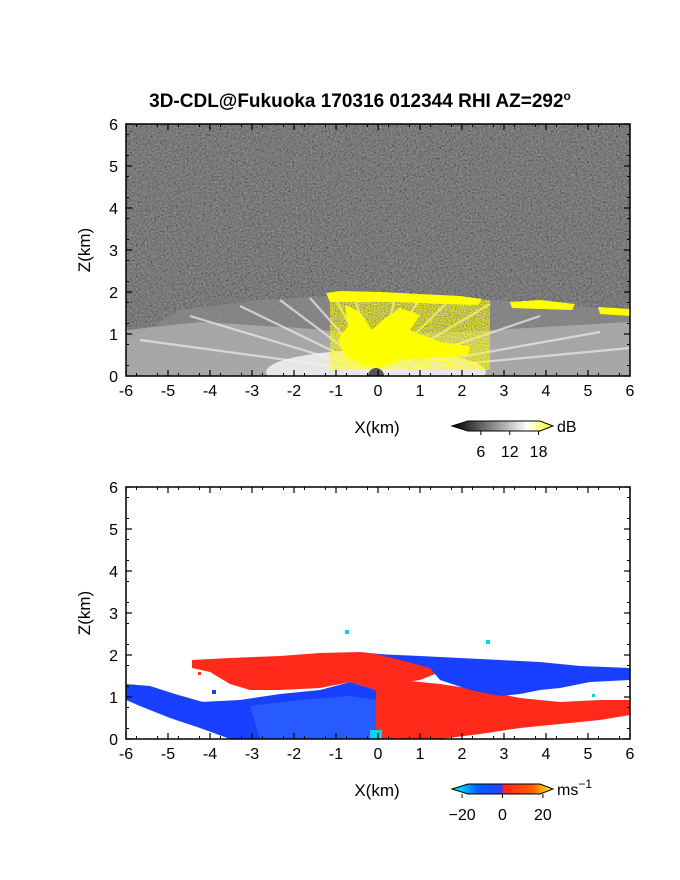 The width and height of the screenshot is (680, 880). Describe the element at coordinates (630, 754) in the screenshot. I see `velocity-x-tick-label: 6` at that location.